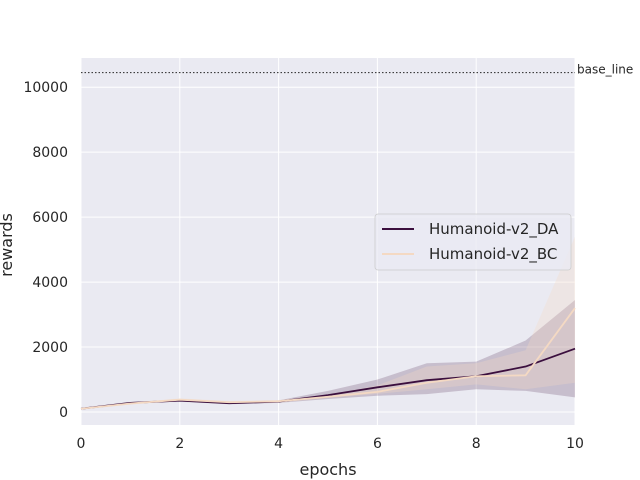 The image size is (640, 480). Describe the element at coordinates (493, 254) in the screenshot. I see `legend-label-bc: Humanoid-v2_BC` at that location.